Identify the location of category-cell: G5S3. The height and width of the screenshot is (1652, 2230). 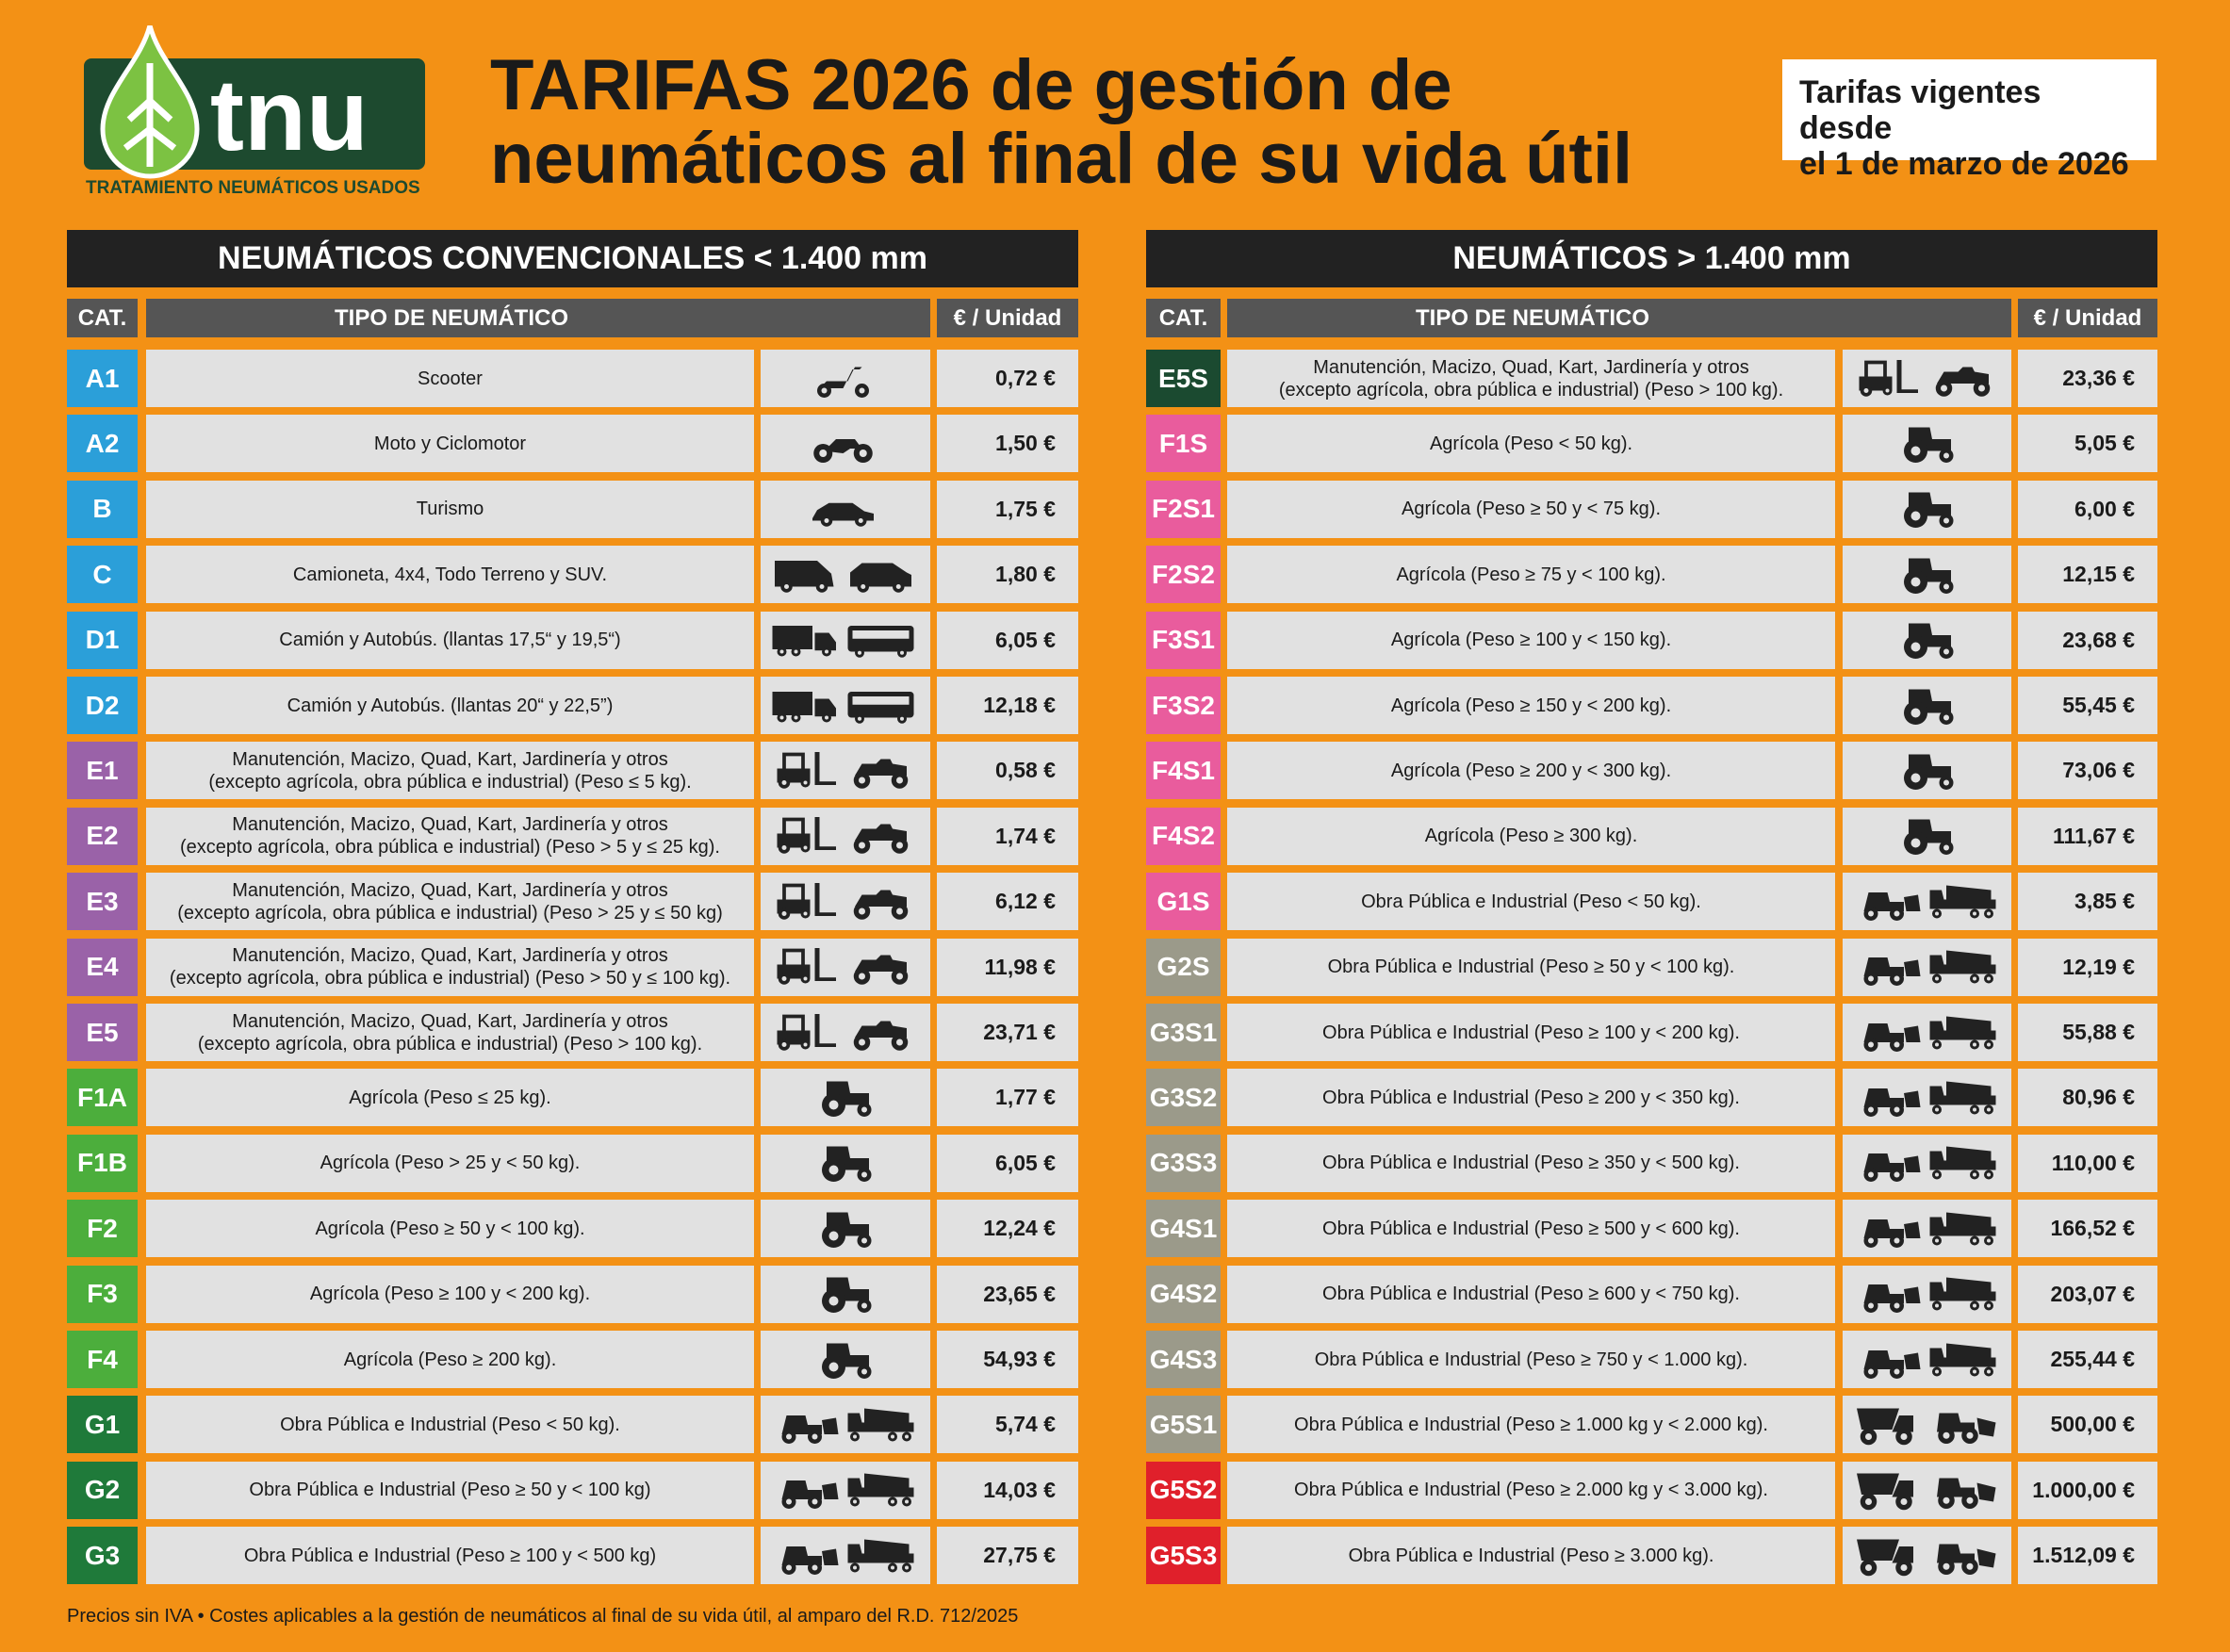
(1183, 1556).